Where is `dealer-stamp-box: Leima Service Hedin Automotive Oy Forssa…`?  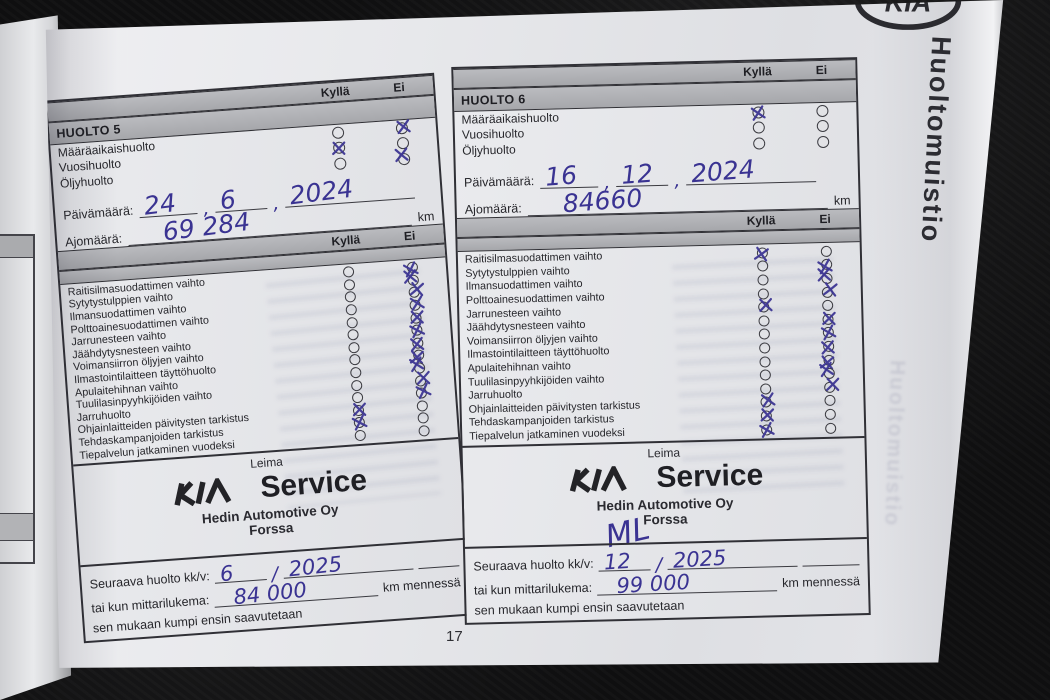 dealer-stamp-box: Leima Service Hedin Automotive Oy Forssa… is located at coordinates (664, 495).